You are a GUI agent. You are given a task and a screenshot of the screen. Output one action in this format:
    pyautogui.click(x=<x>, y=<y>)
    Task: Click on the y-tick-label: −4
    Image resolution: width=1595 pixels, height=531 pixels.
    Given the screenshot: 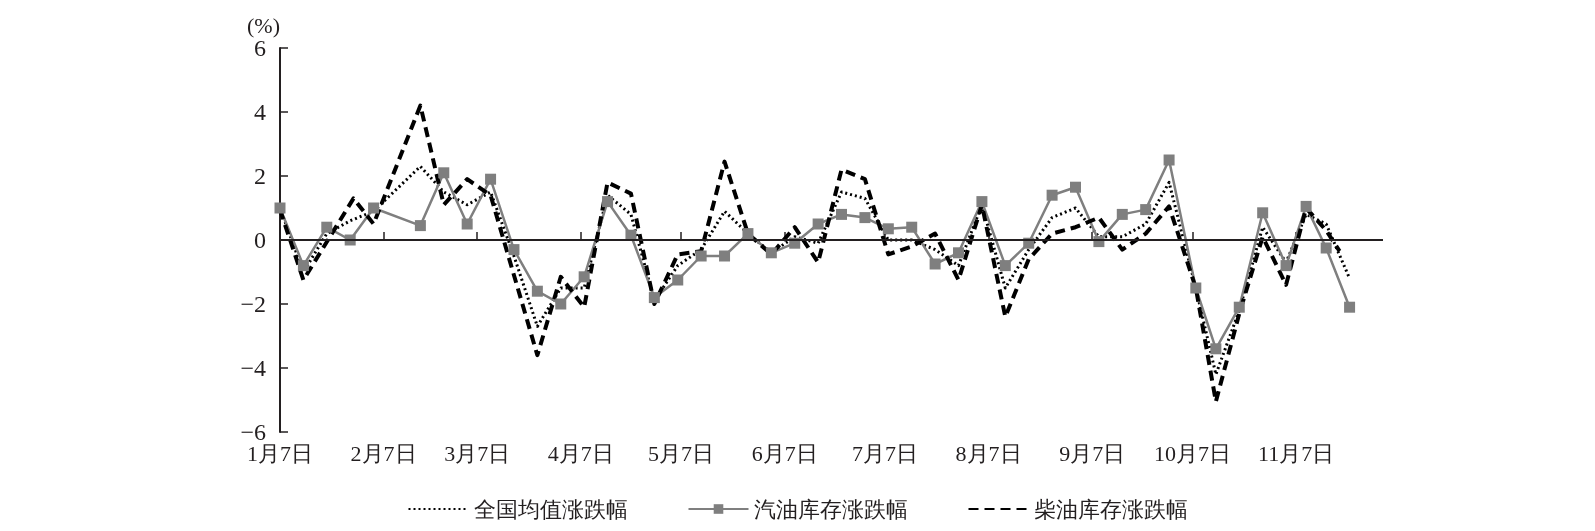 What is the action you would take?
    pyautogui.click(x=253, y=368)
    